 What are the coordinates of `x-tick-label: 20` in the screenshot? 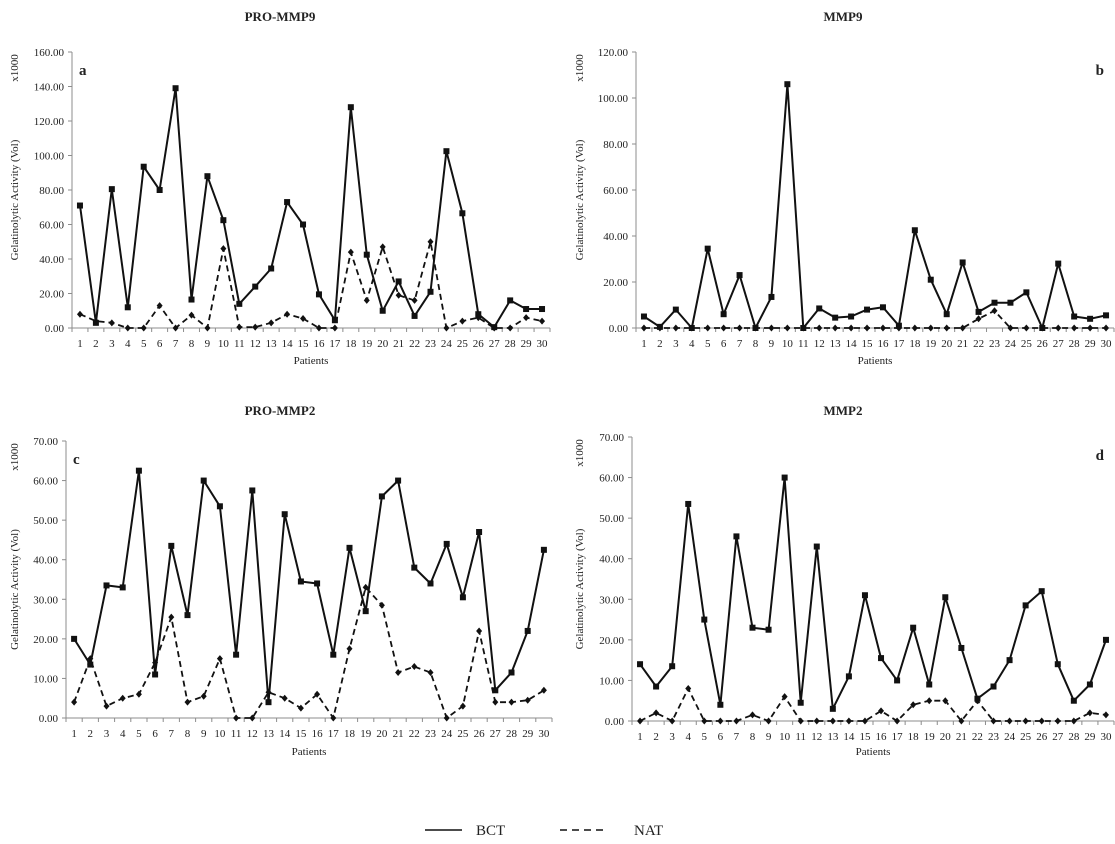 It's located at (946, 737).